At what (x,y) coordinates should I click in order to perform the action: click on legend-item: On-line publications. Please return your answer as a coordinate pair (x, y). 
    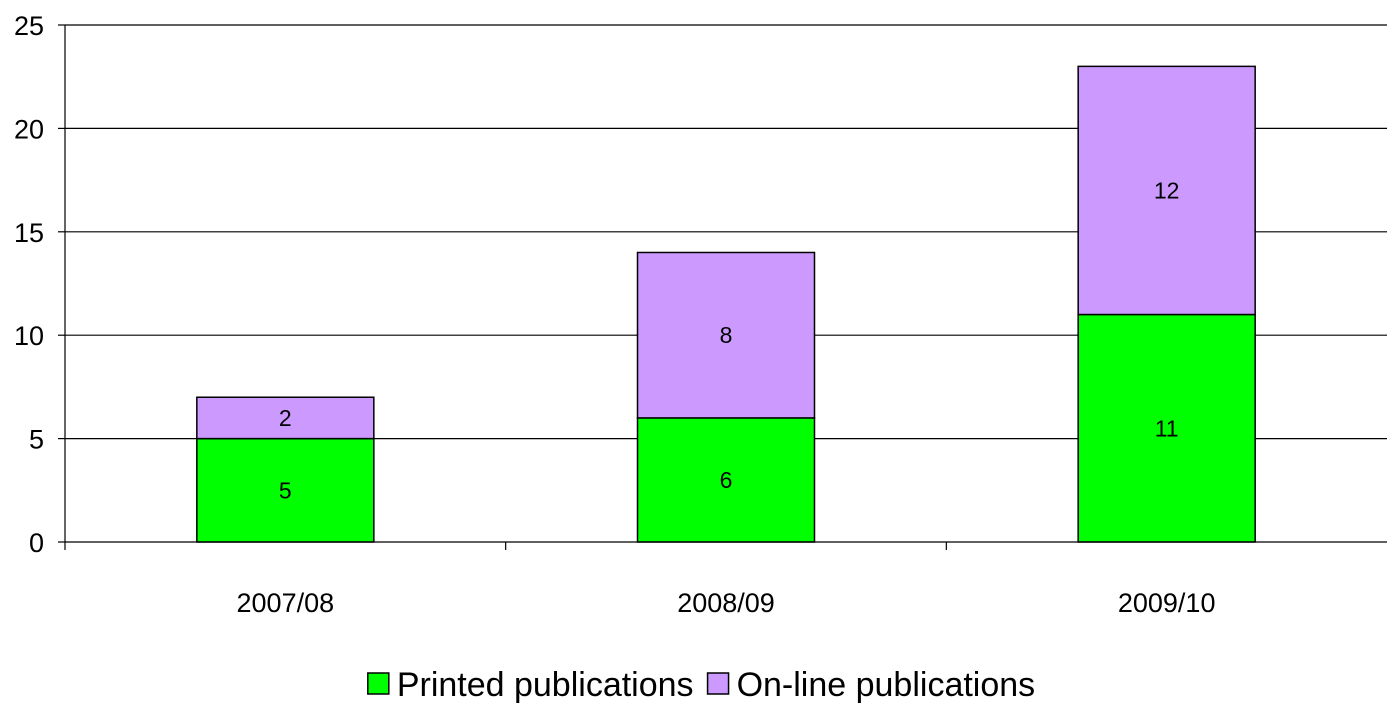
    Looking at the image, I should click on (871, 685).